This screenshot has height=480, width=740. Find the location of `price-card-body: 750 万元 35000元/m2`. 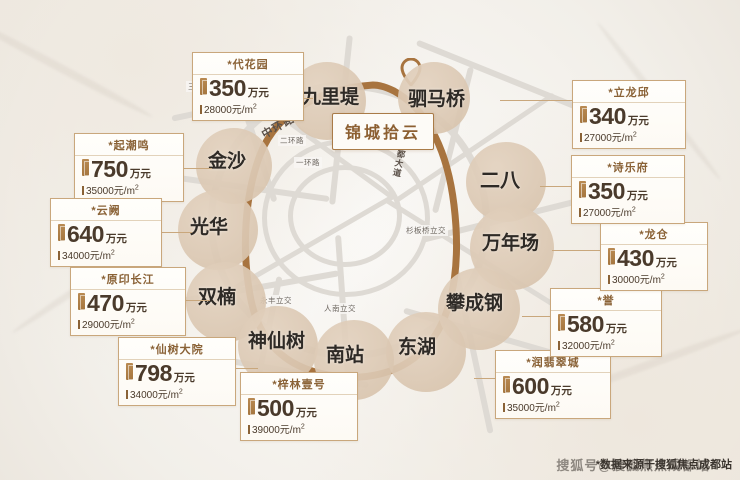

price-card-body: 750 万元 35000元/m2 is located at coordinates (129, 178).